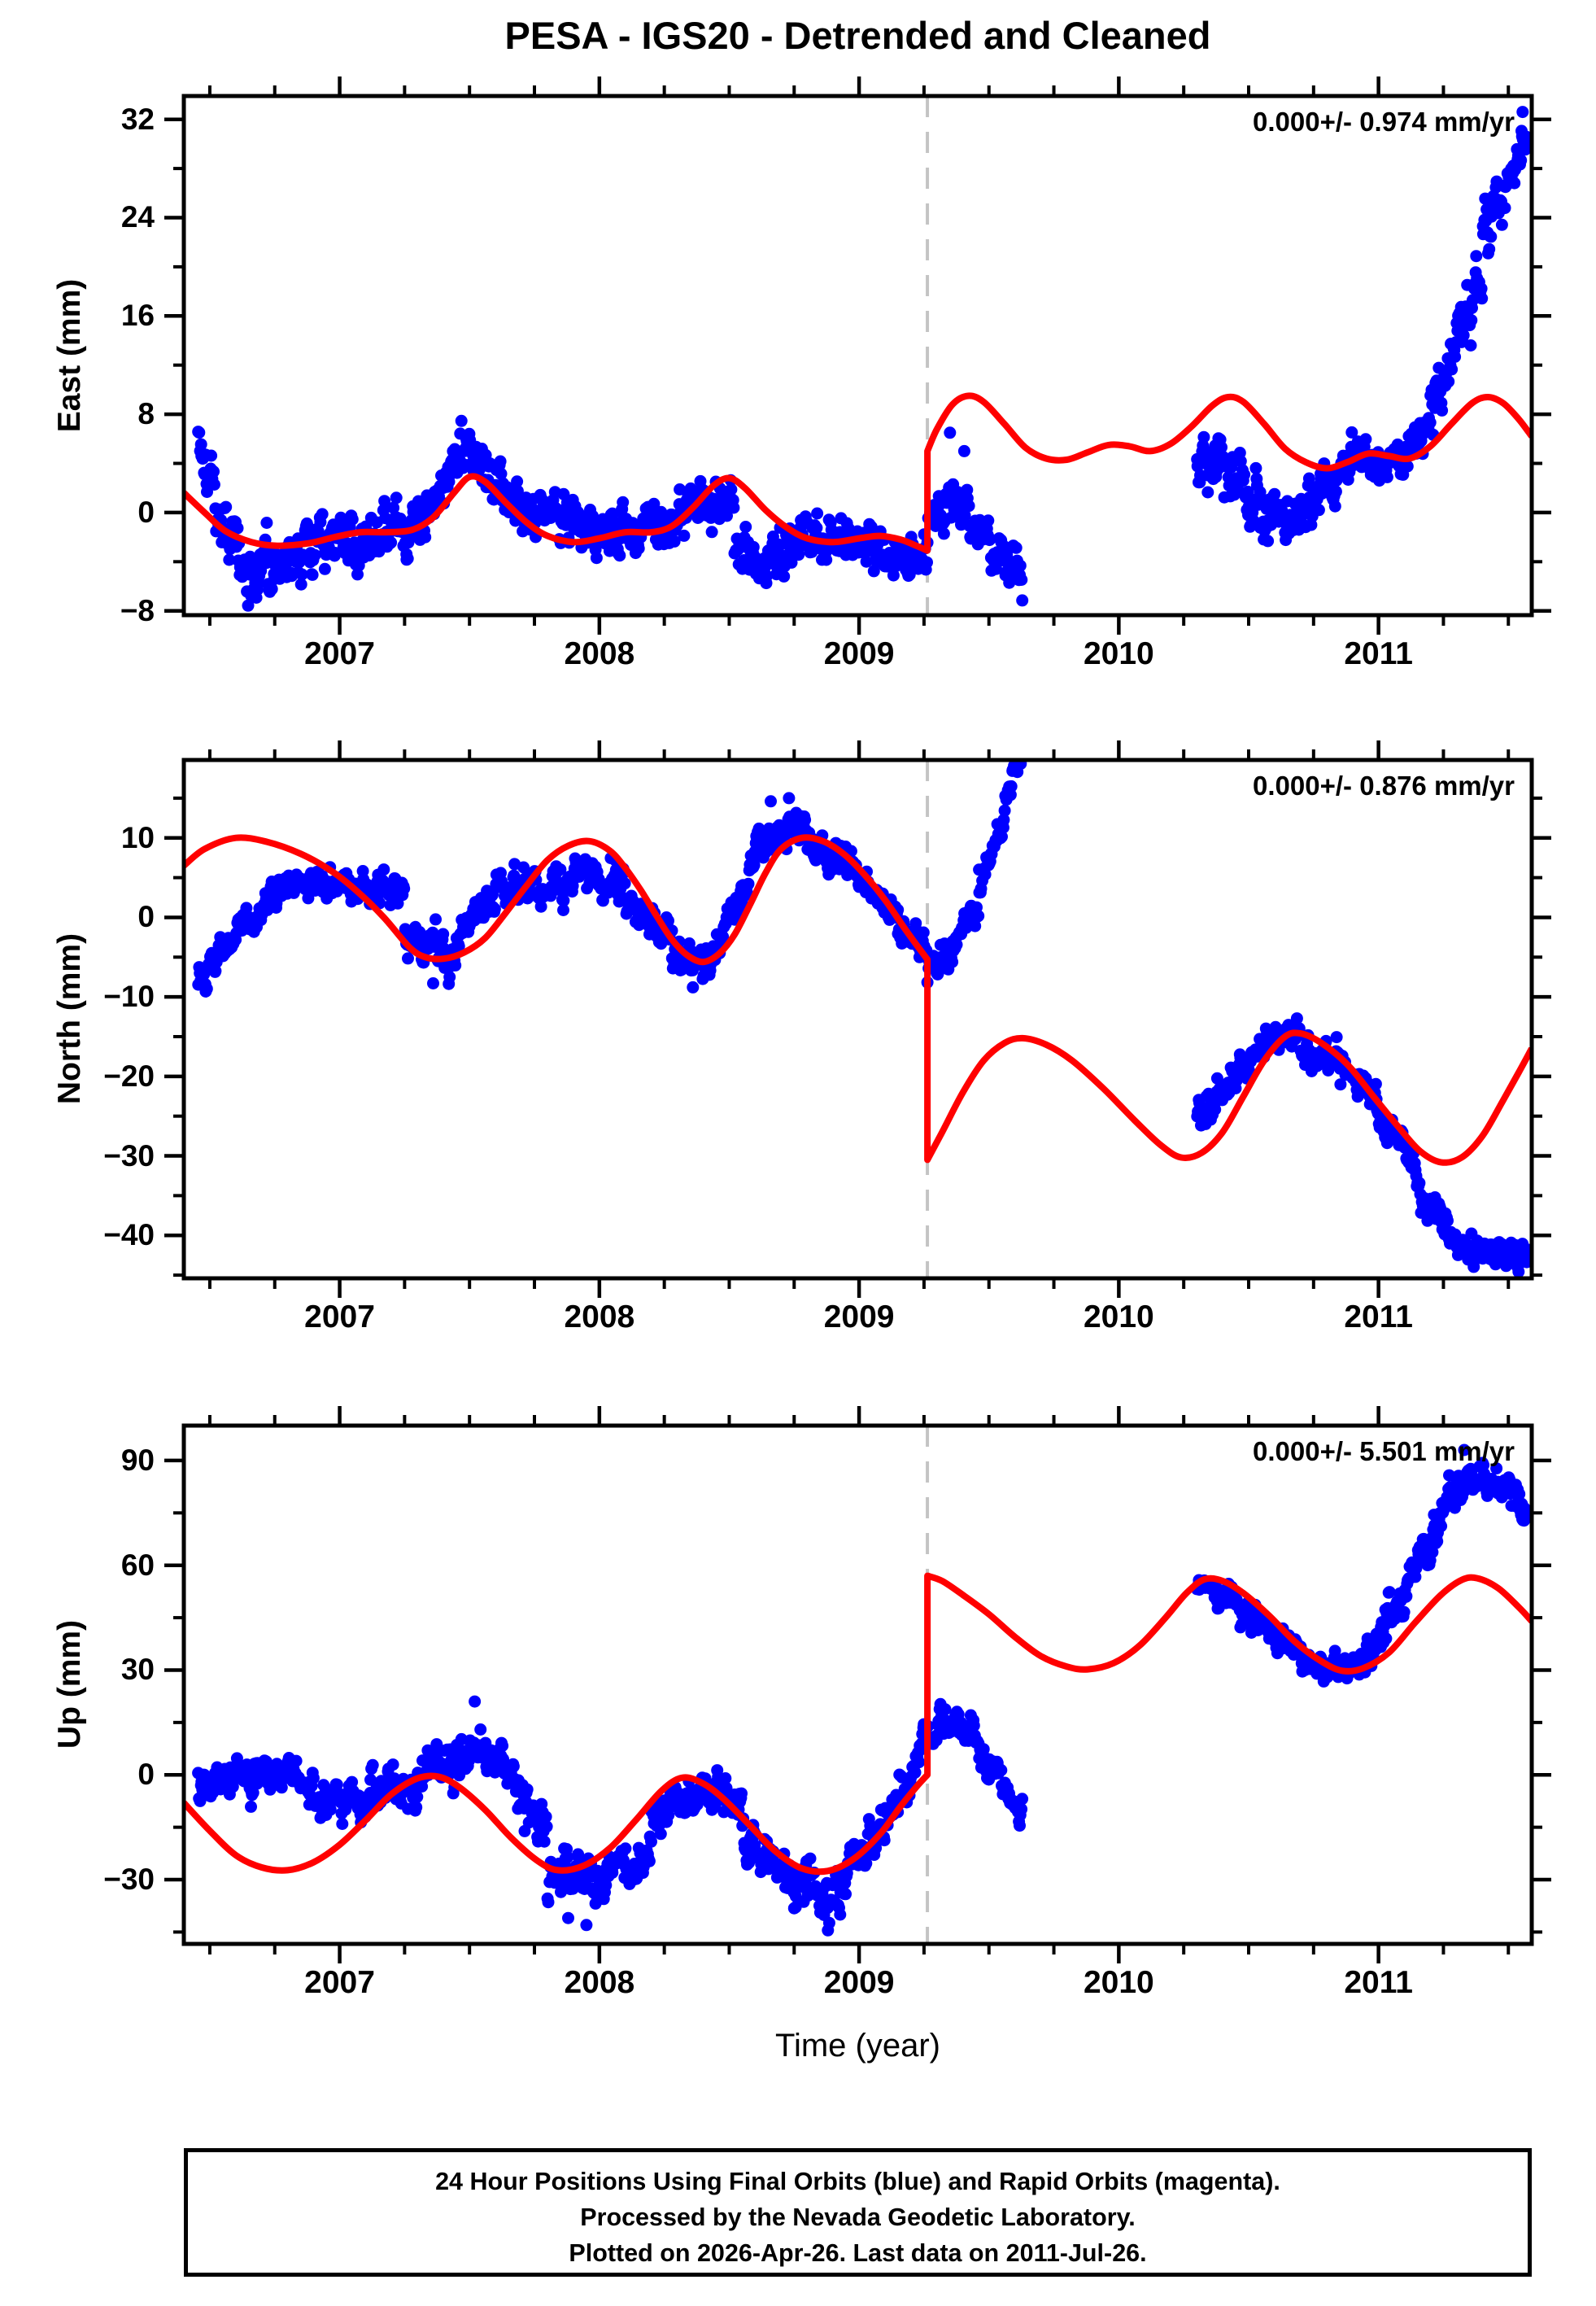  I want to click on north-model-curve, so click(858, 1000).